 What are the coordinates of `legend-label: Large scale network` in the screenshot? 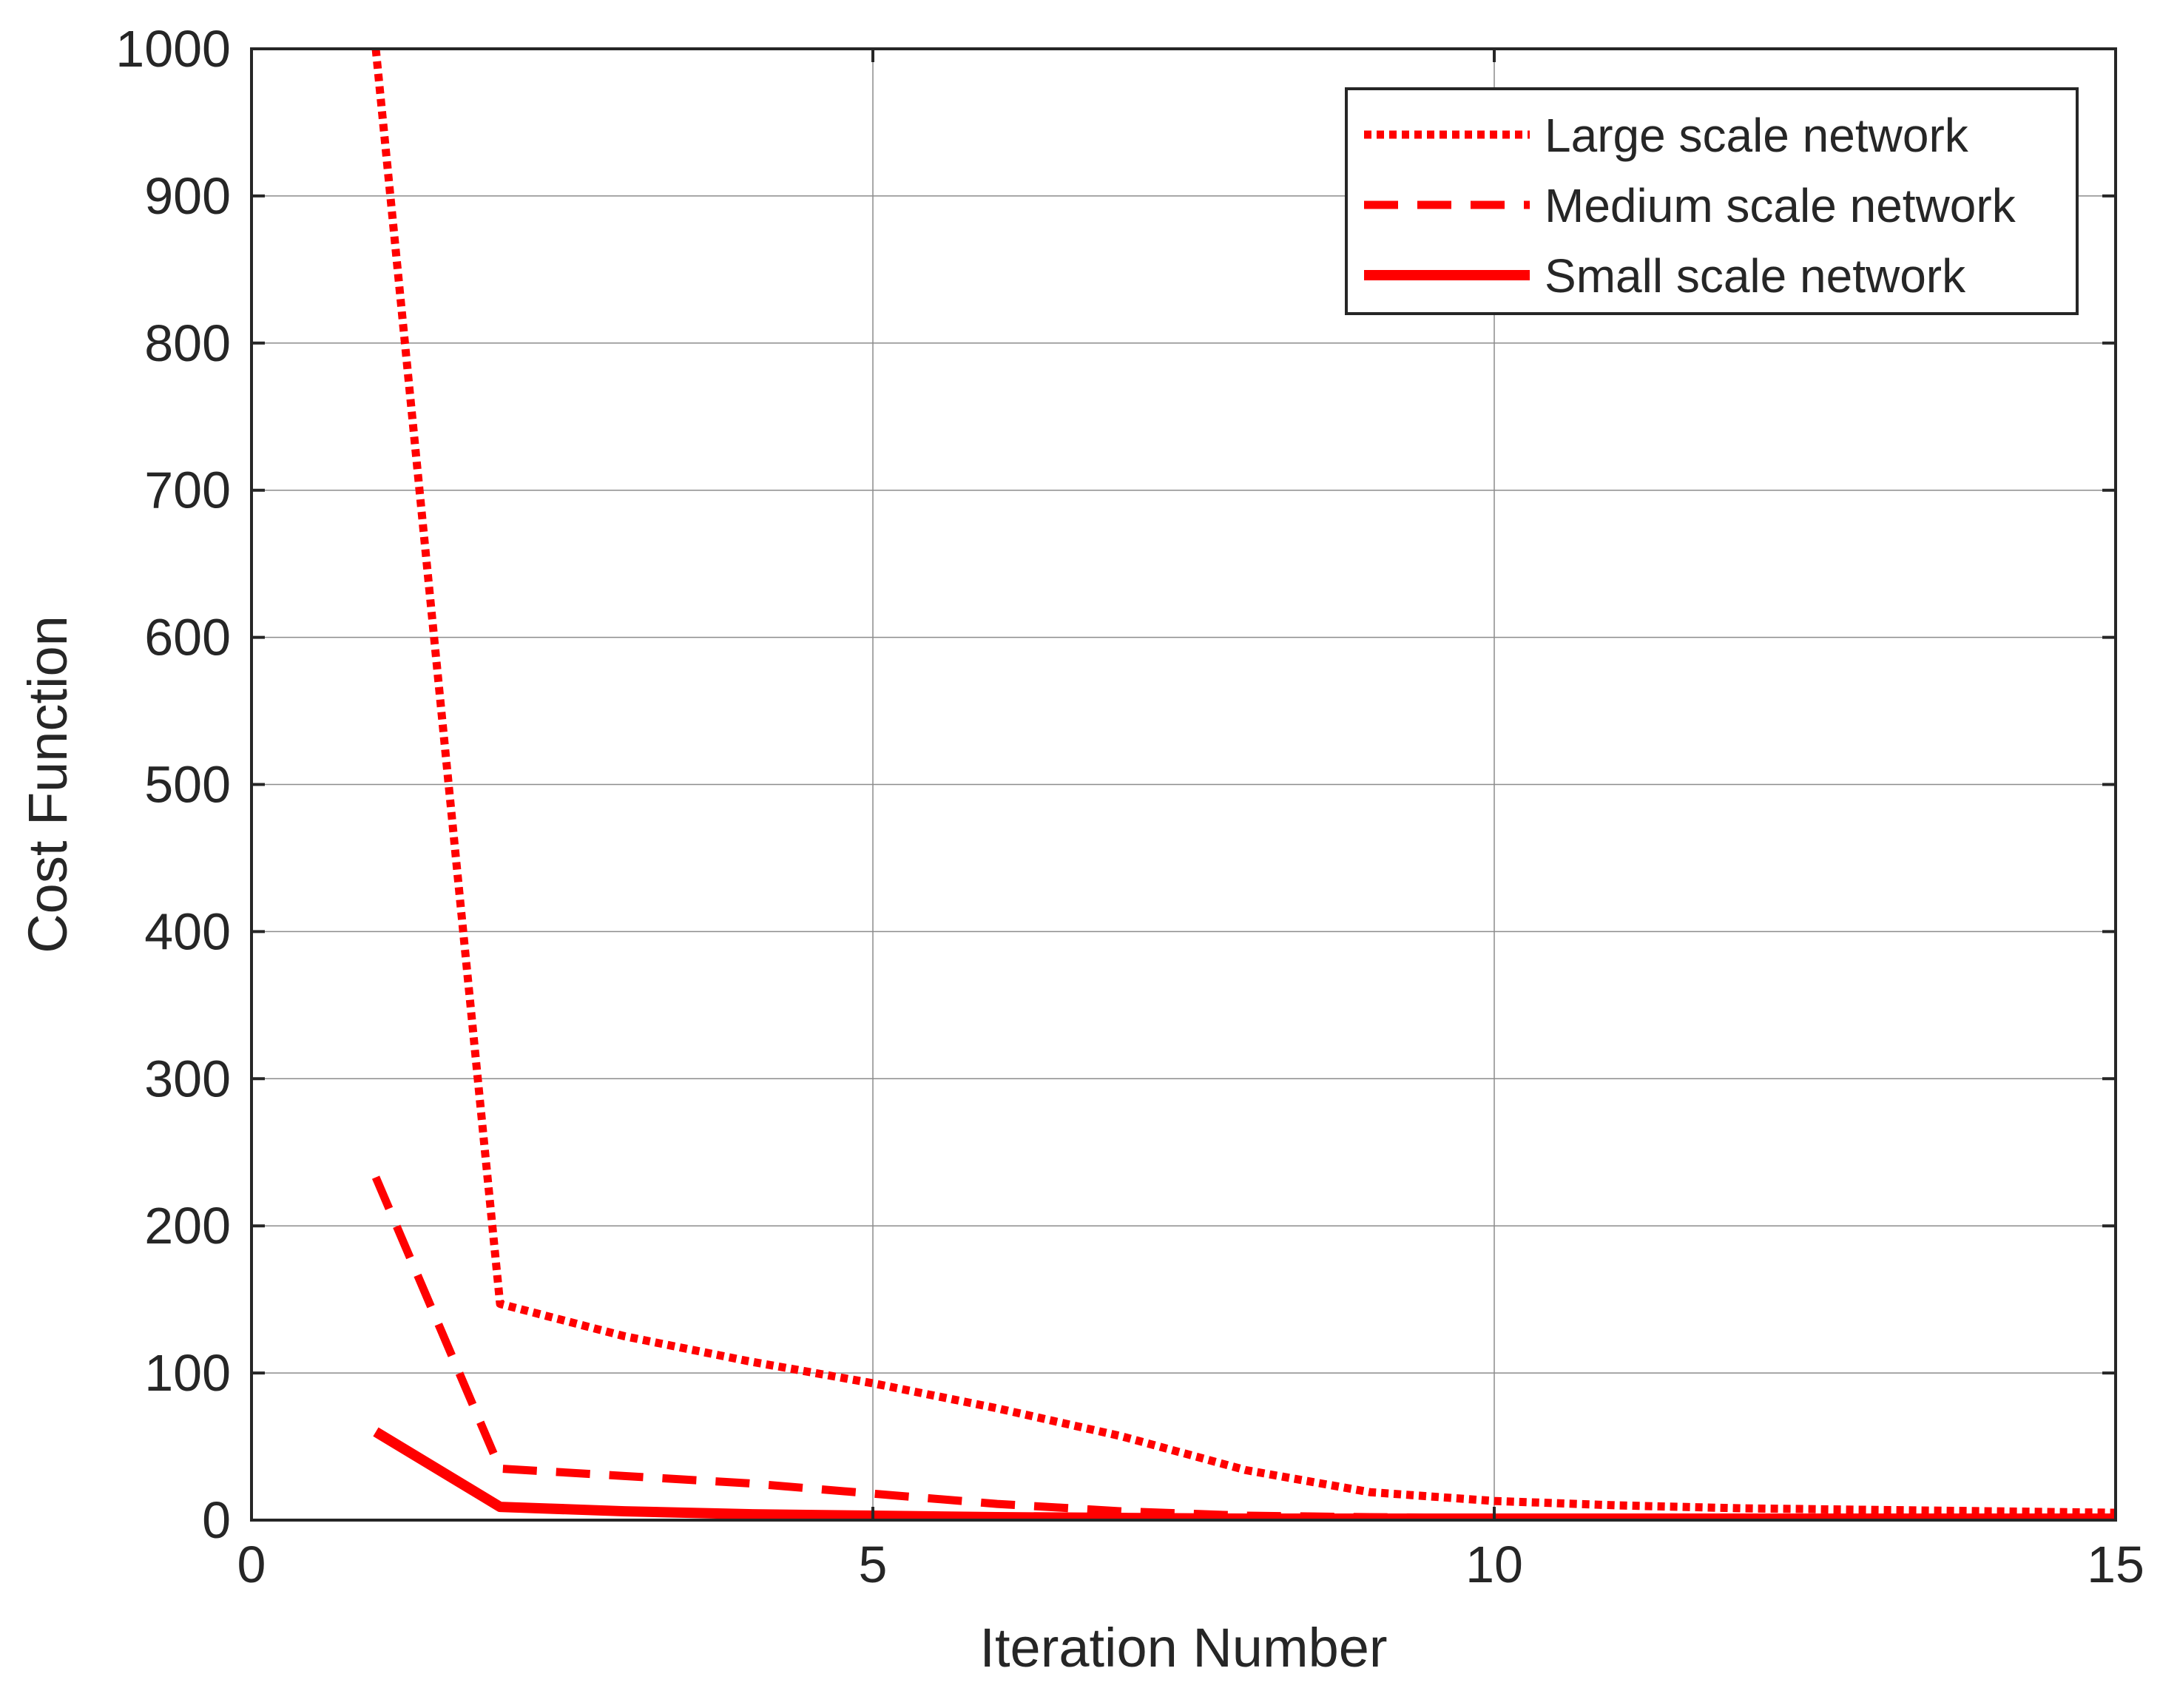 It's located at (1757, 135).